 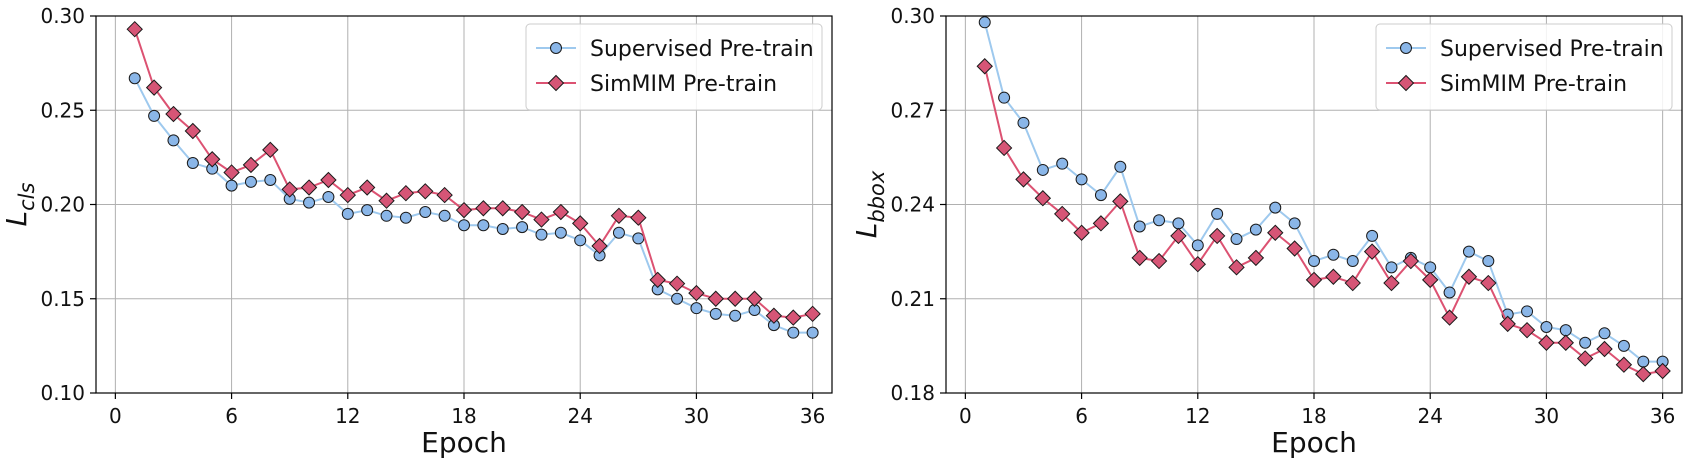 What do you see at coordinates (115, 416) in the screenshot?
I see `x-tick-label: 0` at bounding box center [115, 416].